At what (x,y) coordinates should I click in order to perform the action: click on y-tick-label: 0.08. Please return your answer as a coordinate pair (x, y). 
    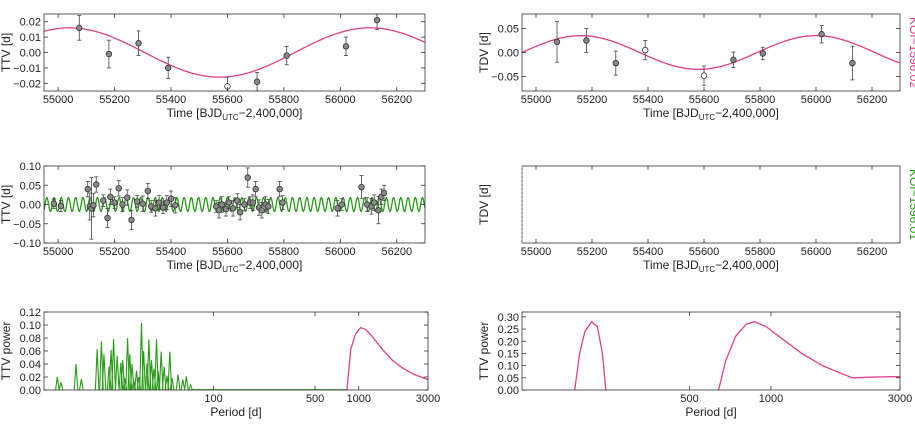
    Looking at the image, I should click on (30, 339).